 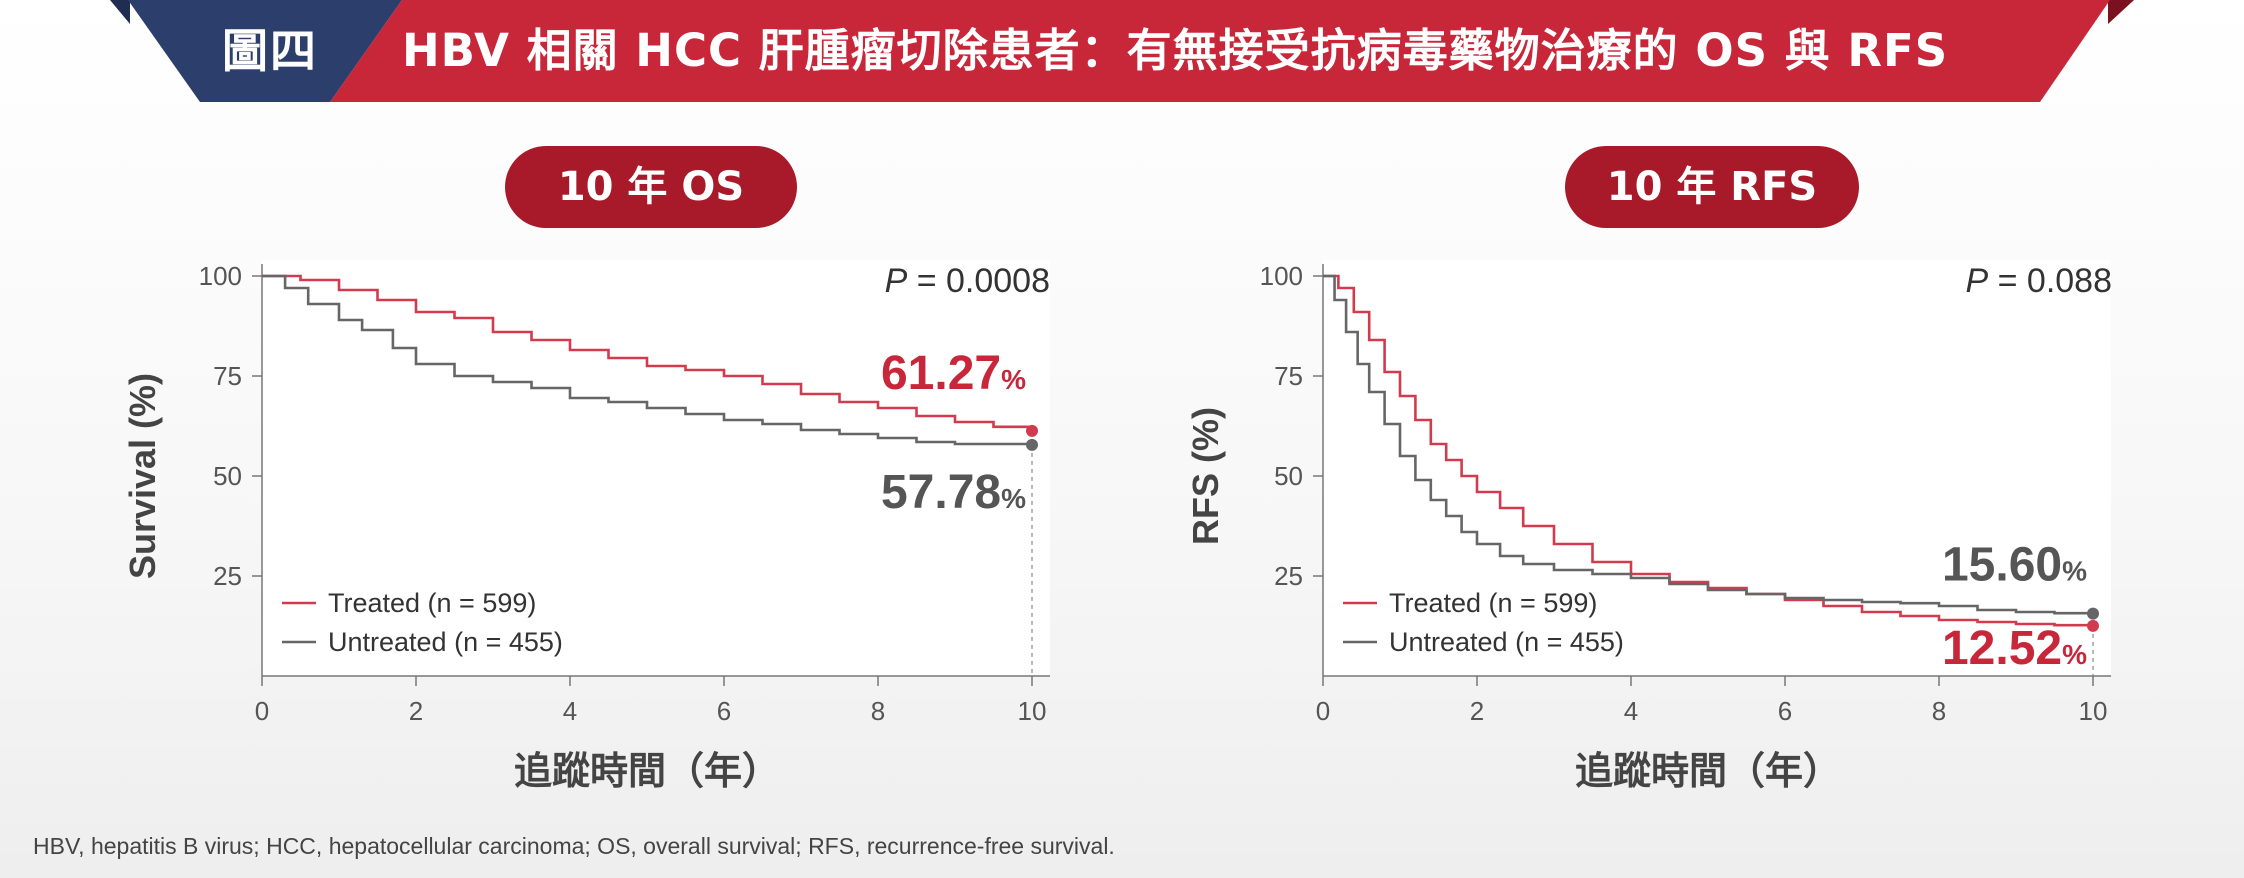 I want to click on os-y-tick-label: 50, so click(x=227, y=476).